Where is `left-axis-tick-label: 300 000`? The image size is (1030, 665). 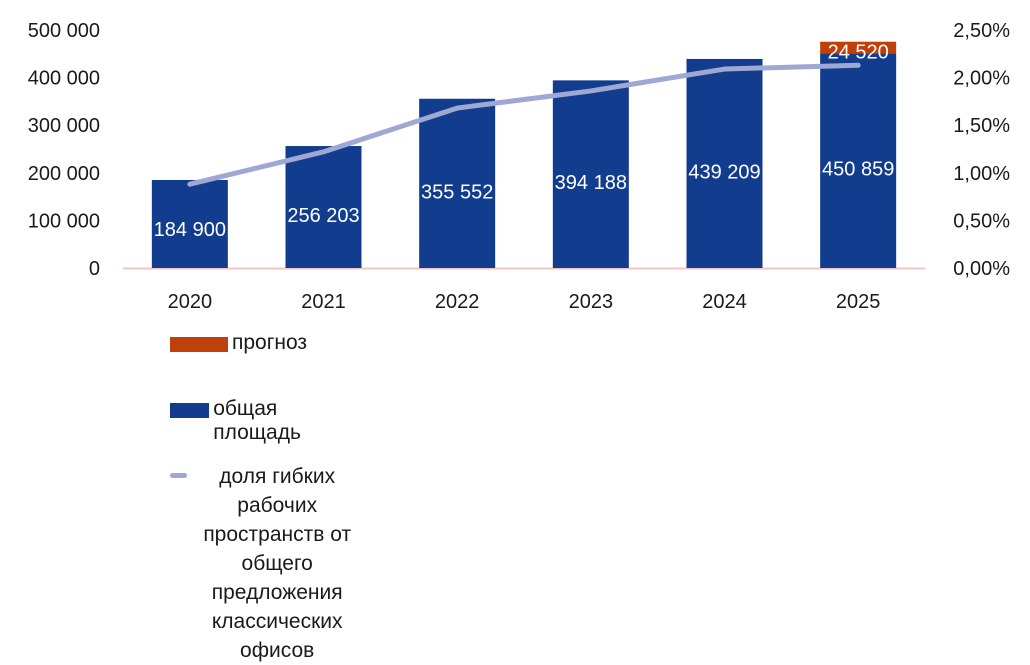 left-axis-tick-label: 300 000 is located at coordinates (64, 126).